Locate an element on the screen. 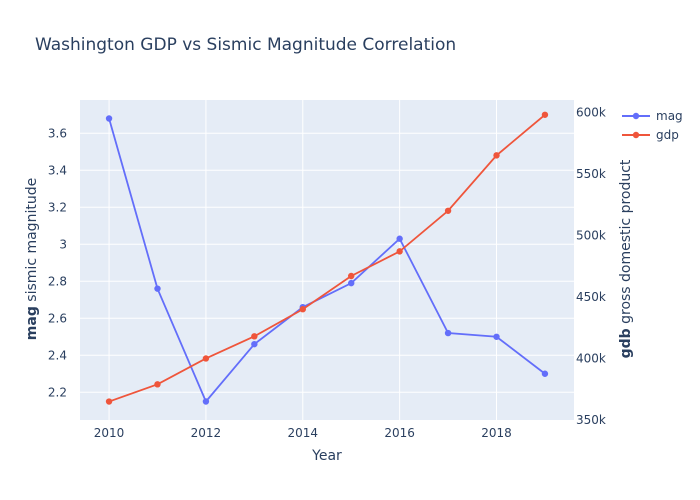 This screenshot has height=500, width=700. x-tick-label: 2012 is located at coordinates (206, 433).